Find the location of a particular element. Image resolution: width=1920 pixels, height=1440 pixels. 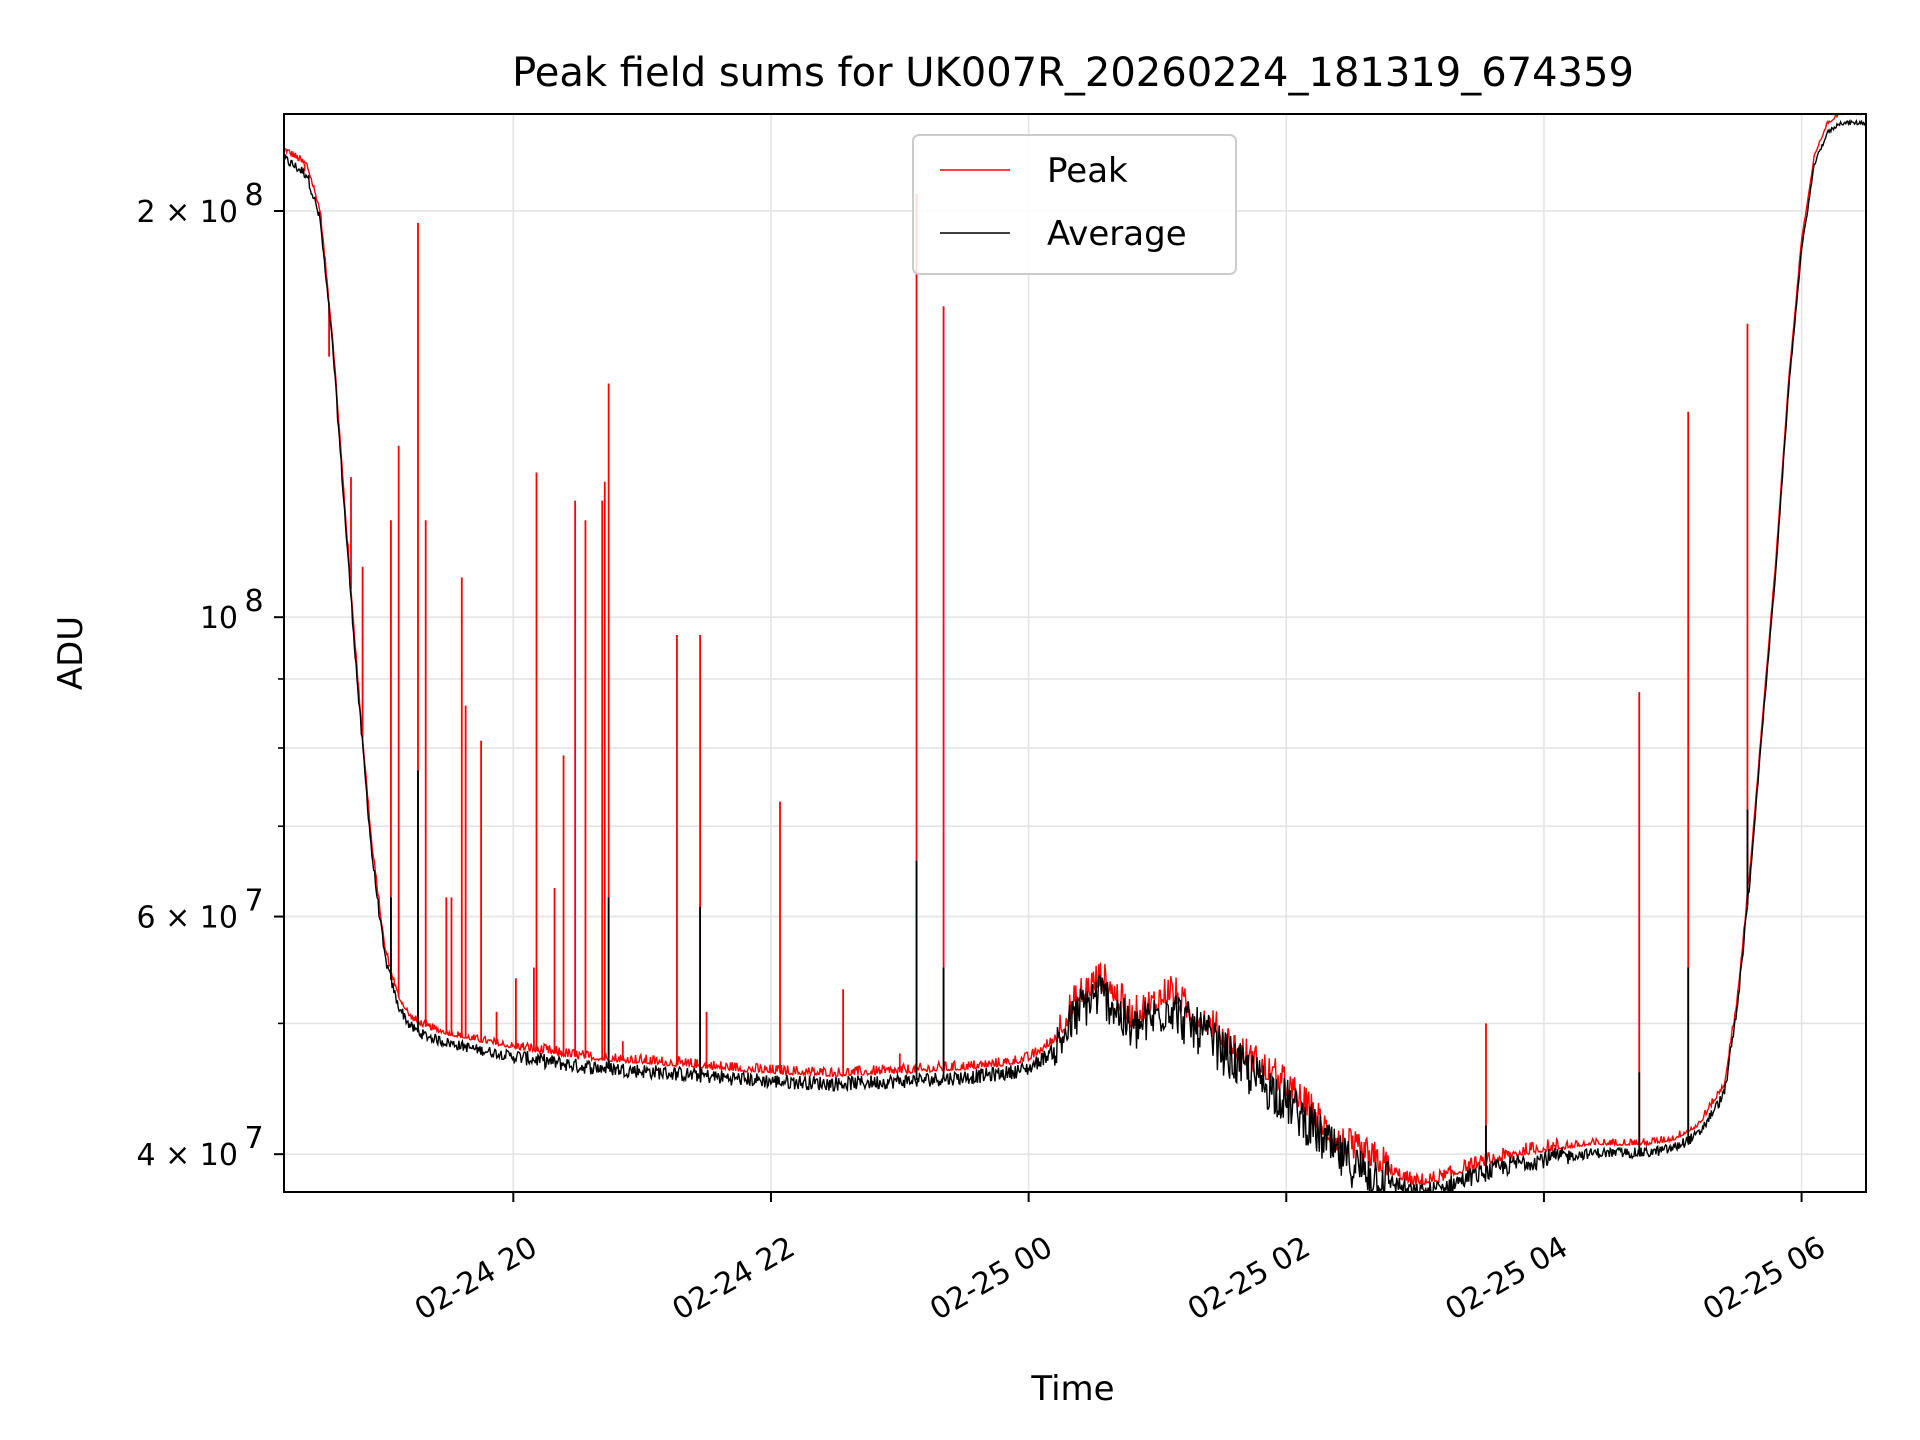

y-axis-label: ADU is located at coordinates (71, 653).